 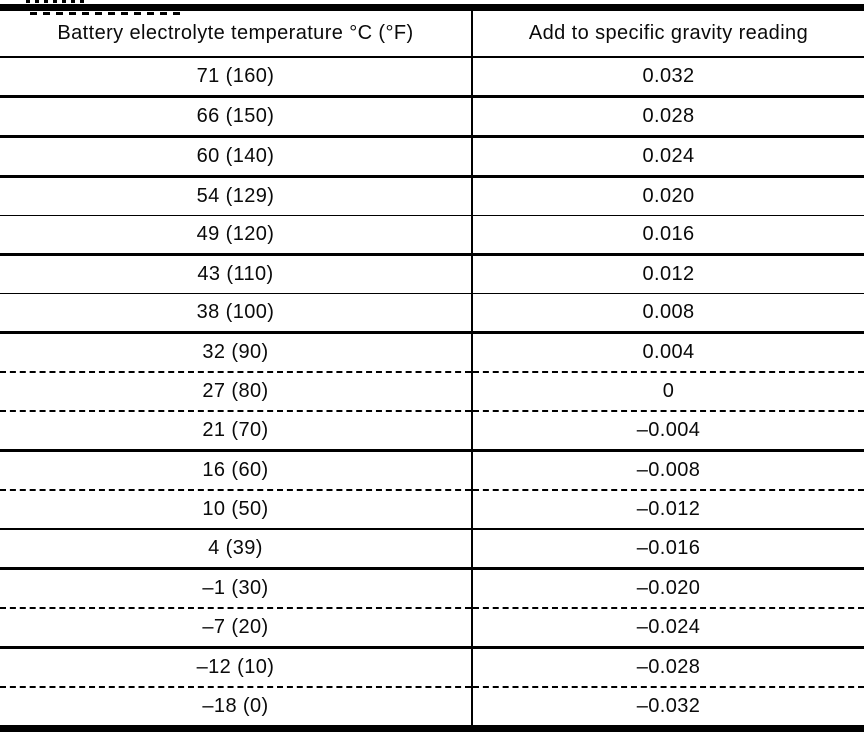 I want to click on temperature-cell: 16 (60), so click(x=236, y=470).